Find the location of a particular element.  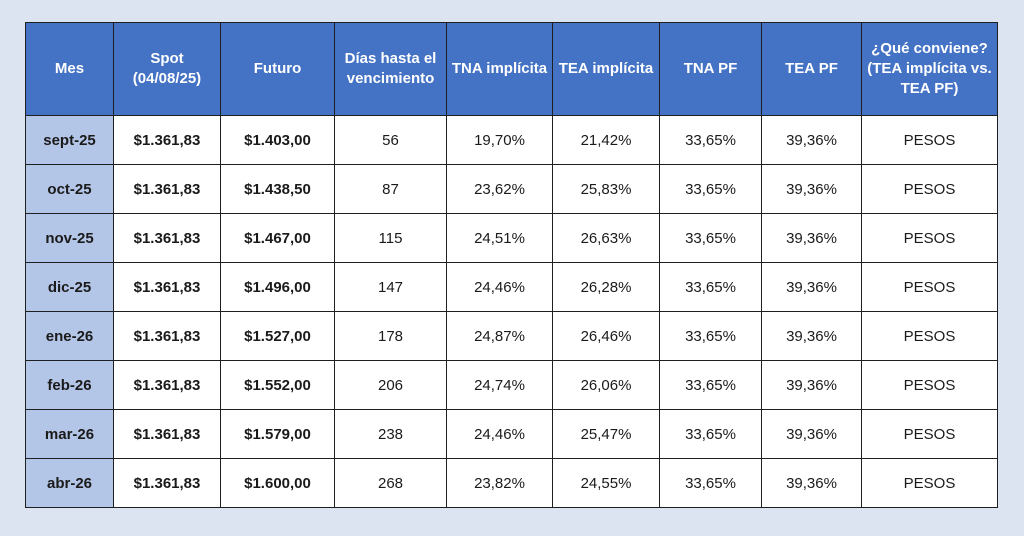

cell-dias: 87 is located at coordinates (390, 189).